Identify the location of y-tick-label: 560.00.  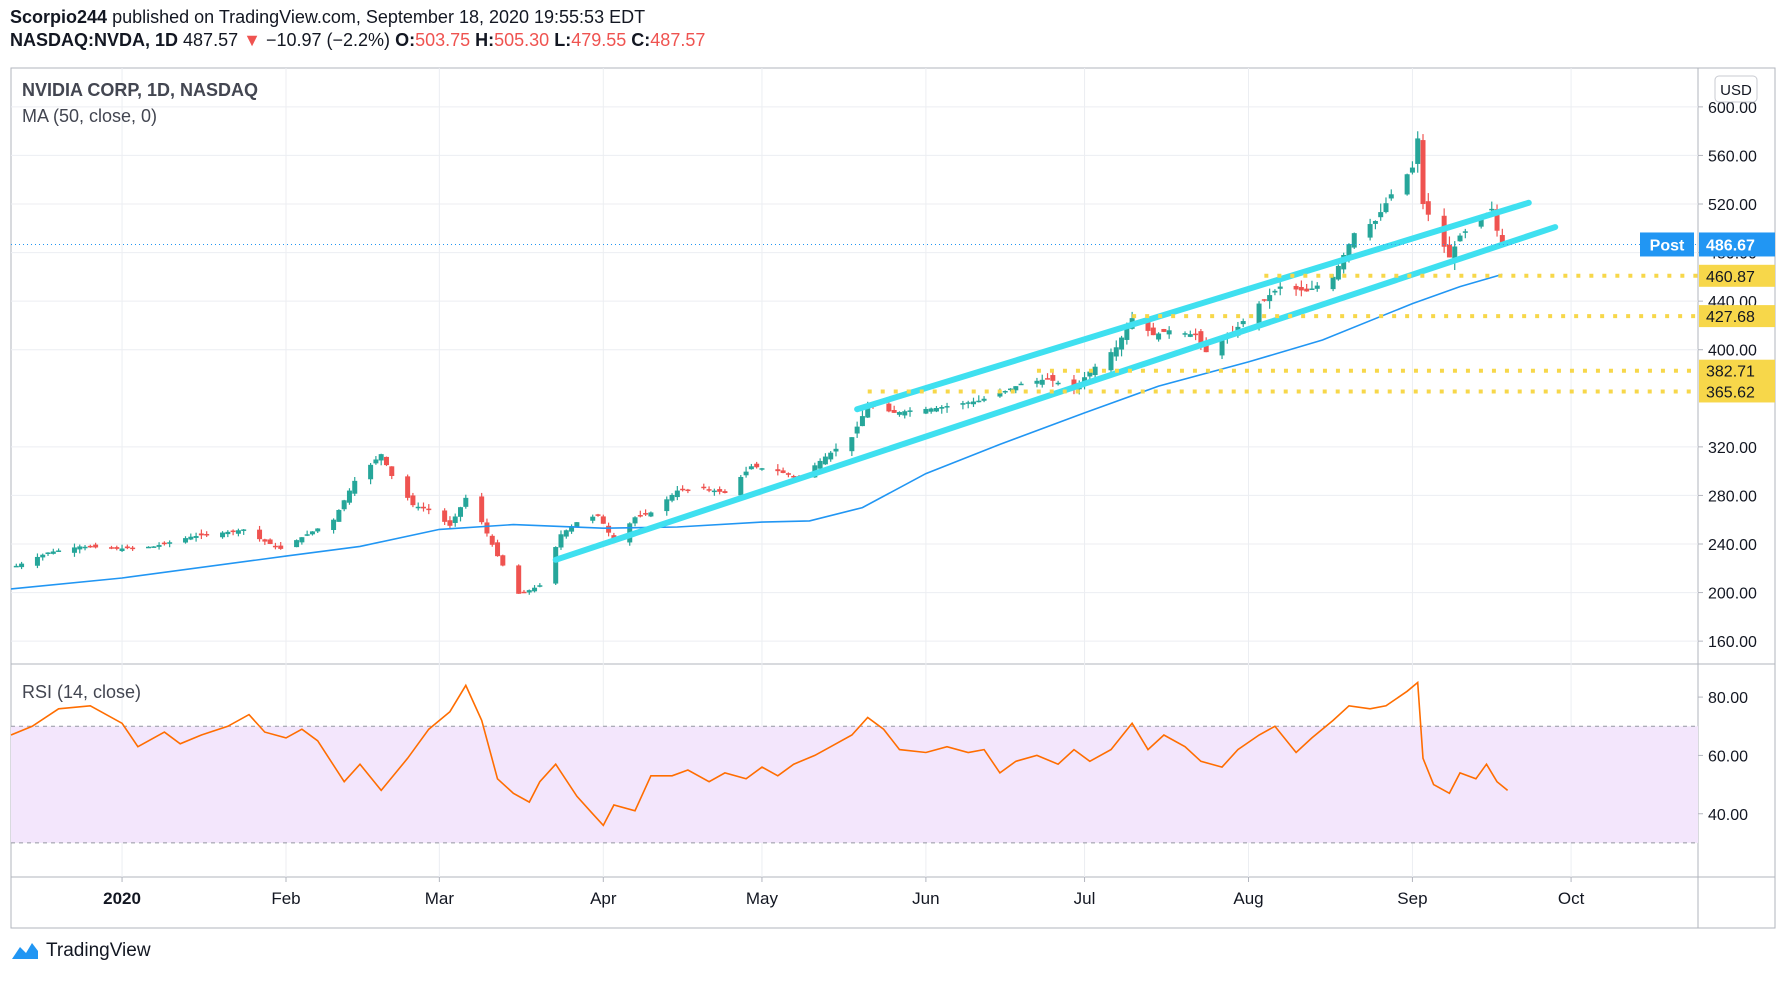
(1732, 156).